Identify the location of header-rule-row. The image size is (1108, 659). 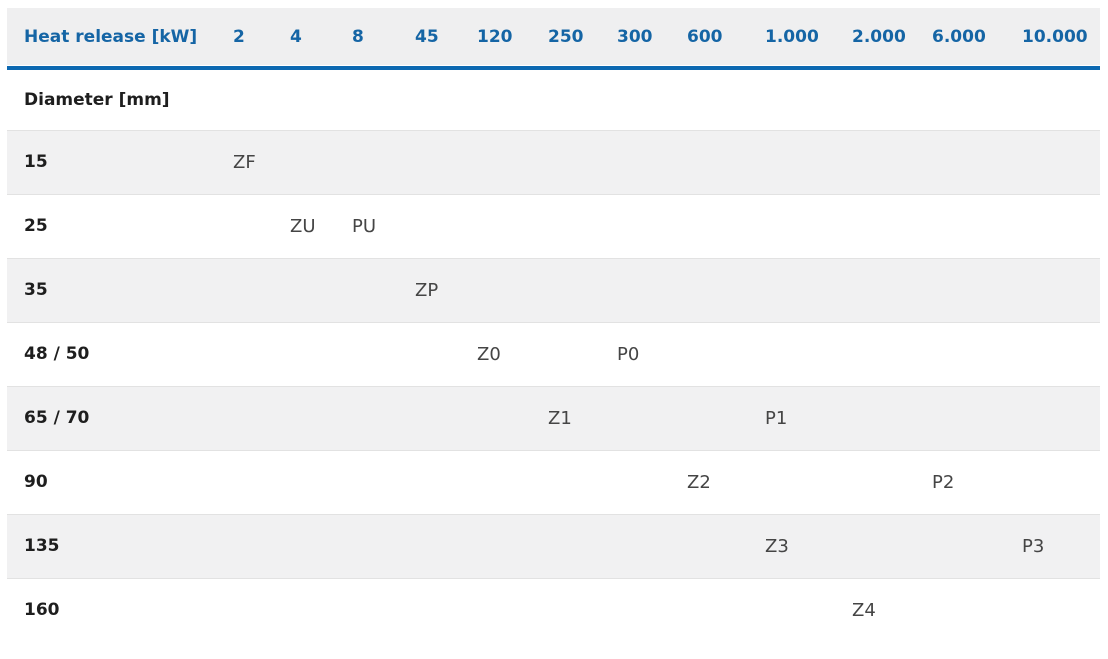
(553, 67).